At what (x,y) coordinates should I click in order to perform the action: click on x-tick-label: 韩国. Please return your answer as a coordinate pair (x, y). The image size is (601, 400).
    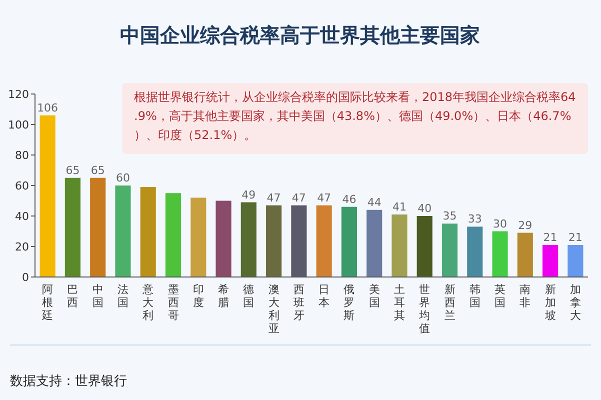
    Looking at the image, I should click on (474, 296).